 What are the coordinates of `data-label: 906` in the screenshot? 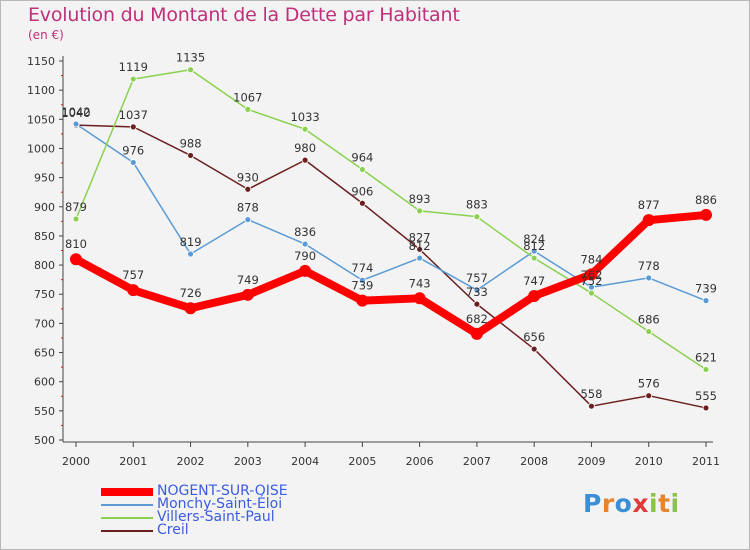 It's located at (362, 191).